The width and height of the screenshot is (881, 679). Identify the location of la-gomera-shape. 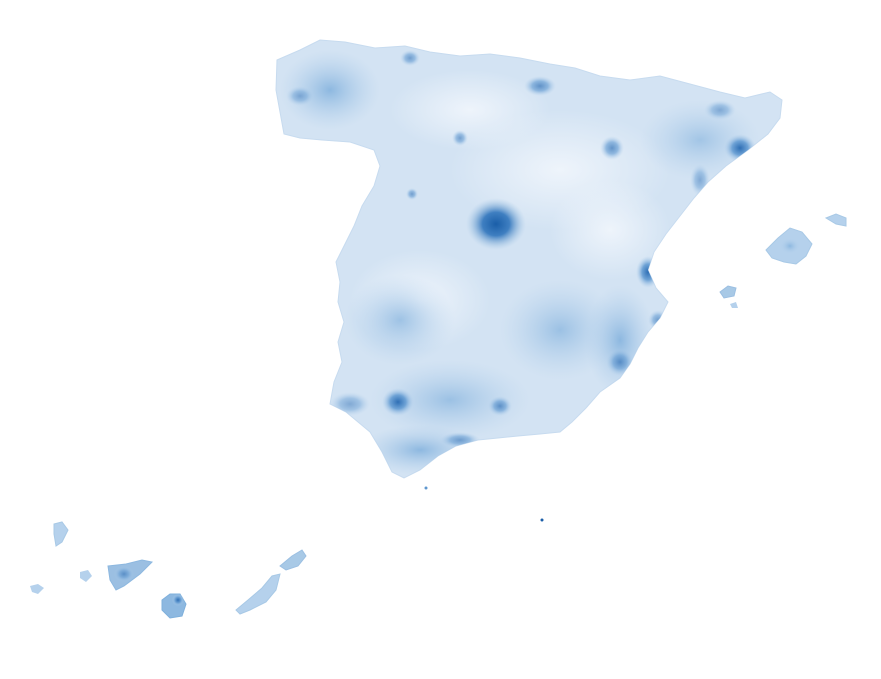
(86, 576).